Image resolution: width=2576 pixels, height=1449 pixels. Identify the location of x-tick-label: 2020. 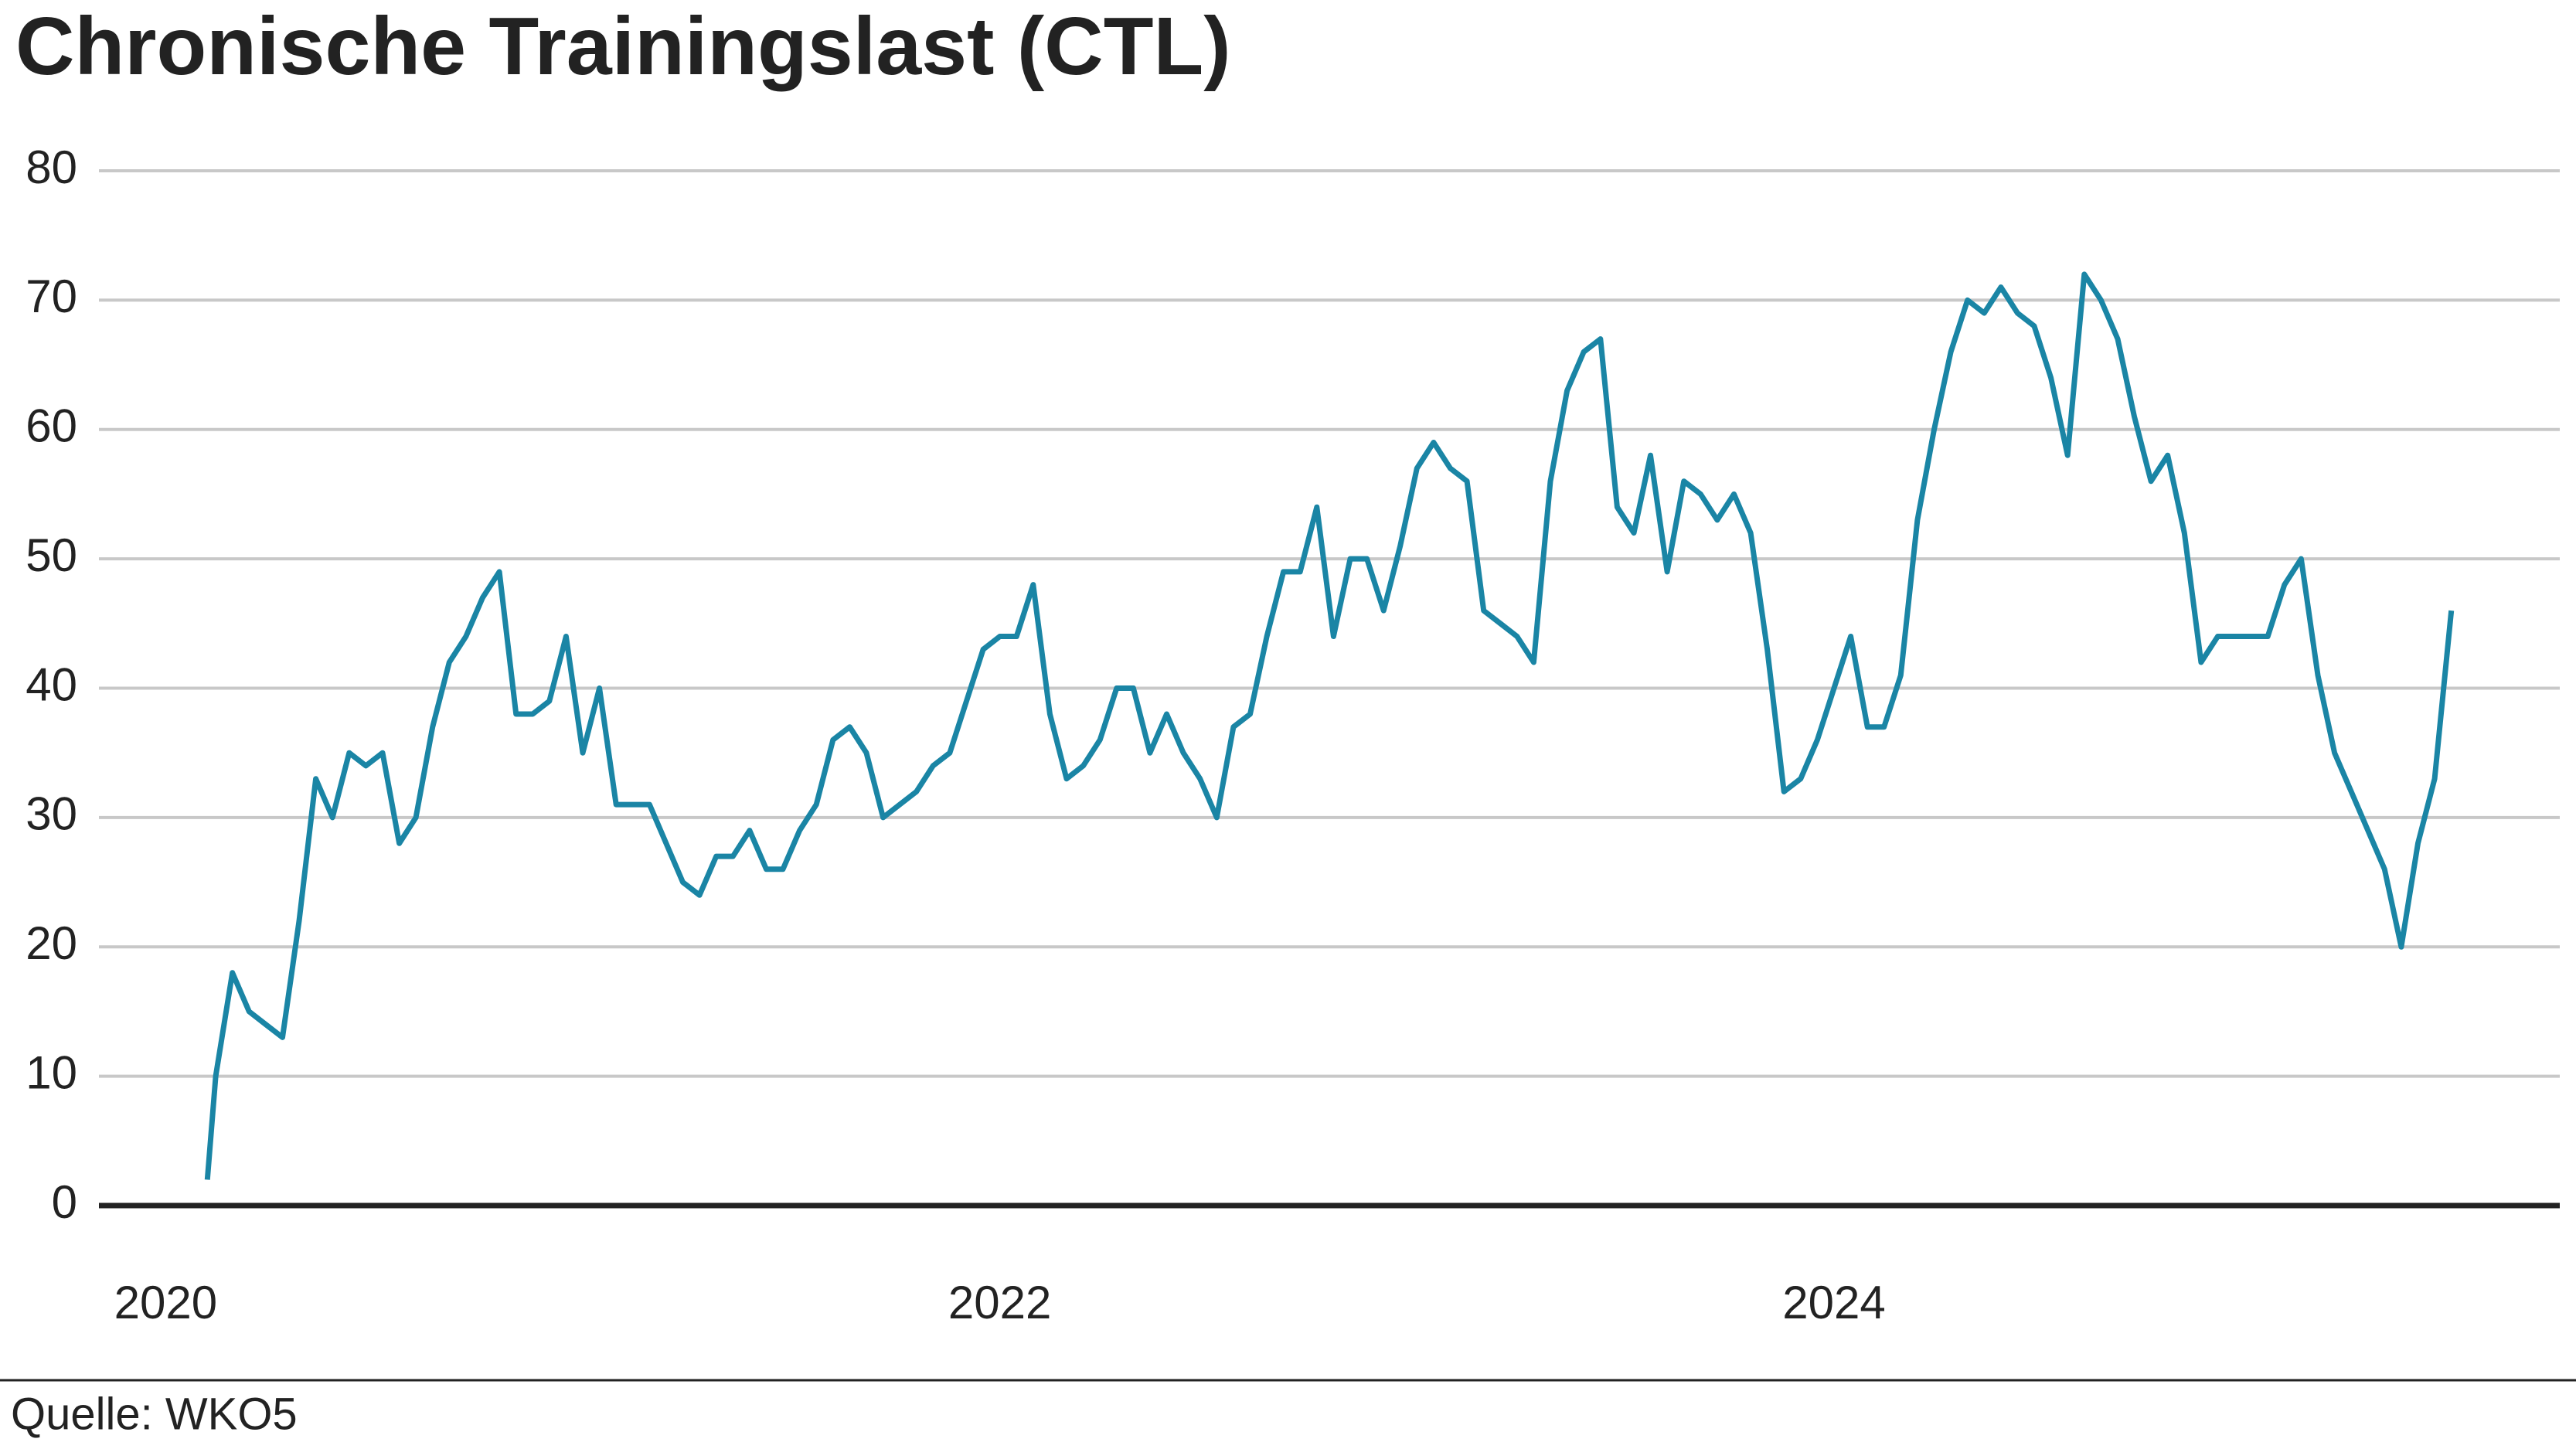
(165, 1303).